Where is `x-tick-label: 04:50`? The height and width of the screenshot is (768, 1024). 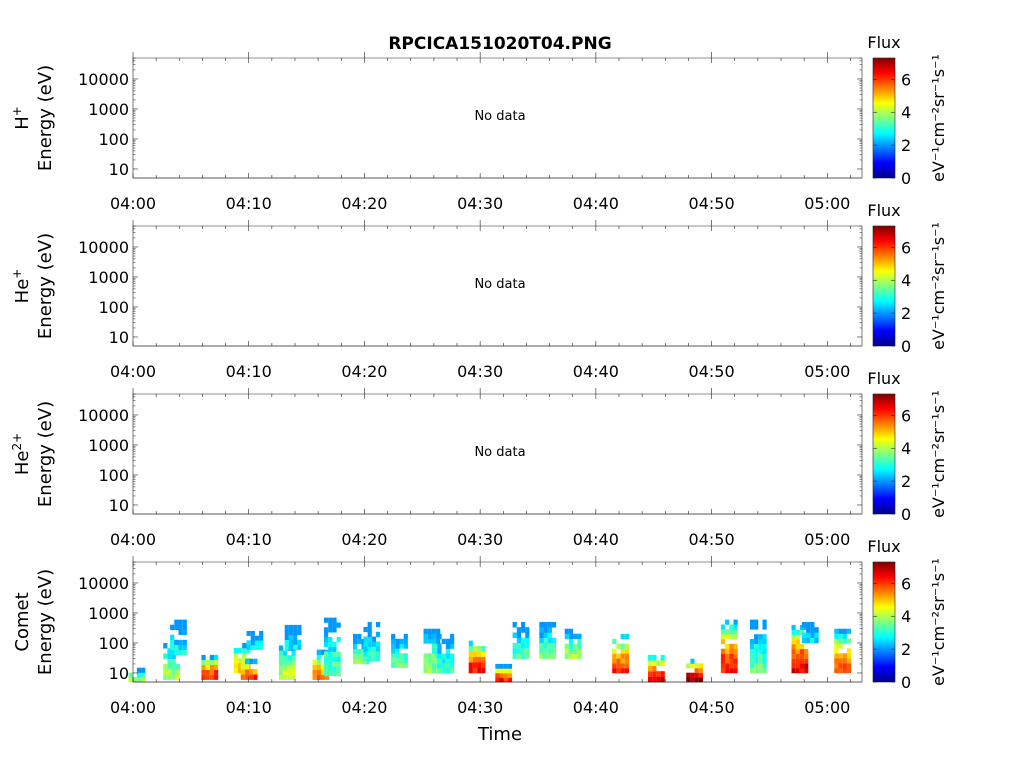 x-tick-label: 04:50 is located at coordinates (712, 203).